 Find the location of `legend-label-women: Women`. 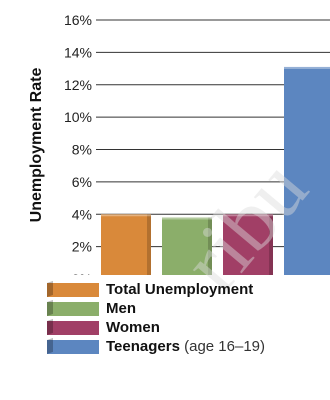

legend-label-women: Women is located at coordinates (133, 327).